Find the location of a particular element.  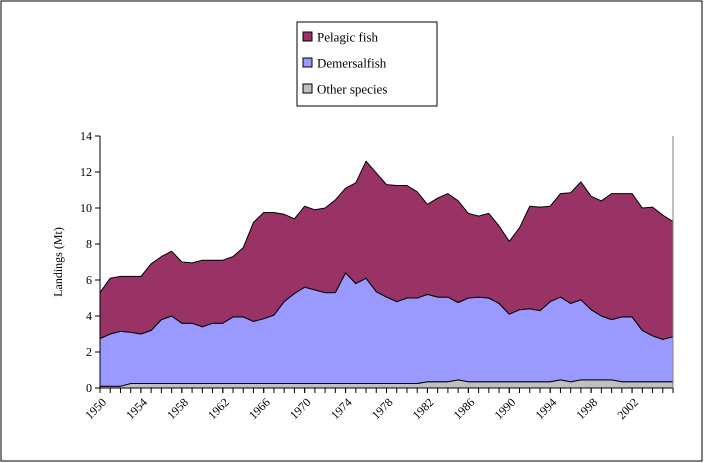

y-tick-label: 4 is located at coordinates (89, 316).